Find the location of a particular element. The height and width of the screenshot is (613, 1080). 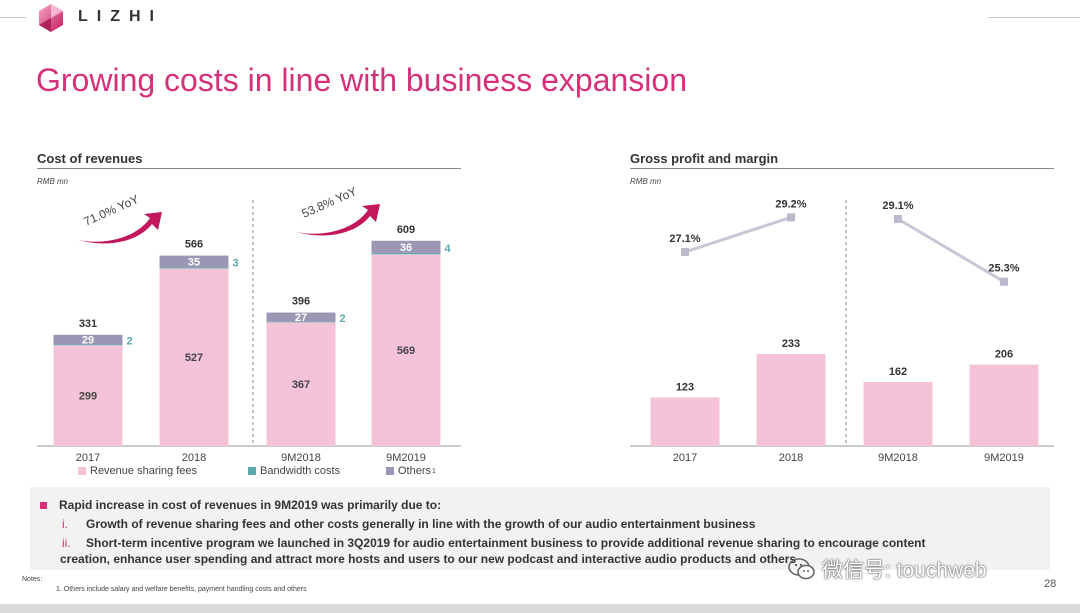

legend-revenue-sharing: Revenue sharing fees is located at coordinates (137, 471).